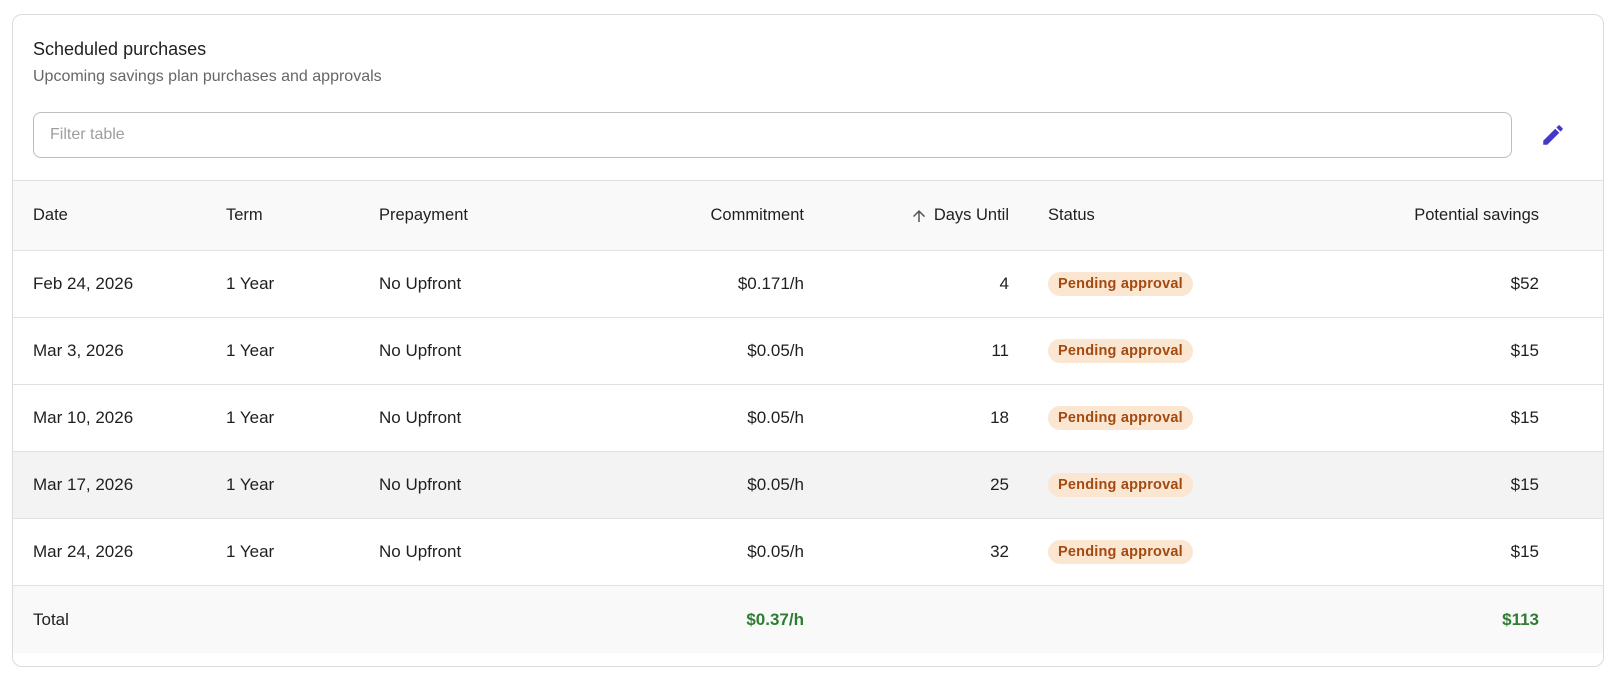 The height and width of the screenshot is (676, 1613). I want to click on cell-potential-savings: $52, so click(1524, 283).